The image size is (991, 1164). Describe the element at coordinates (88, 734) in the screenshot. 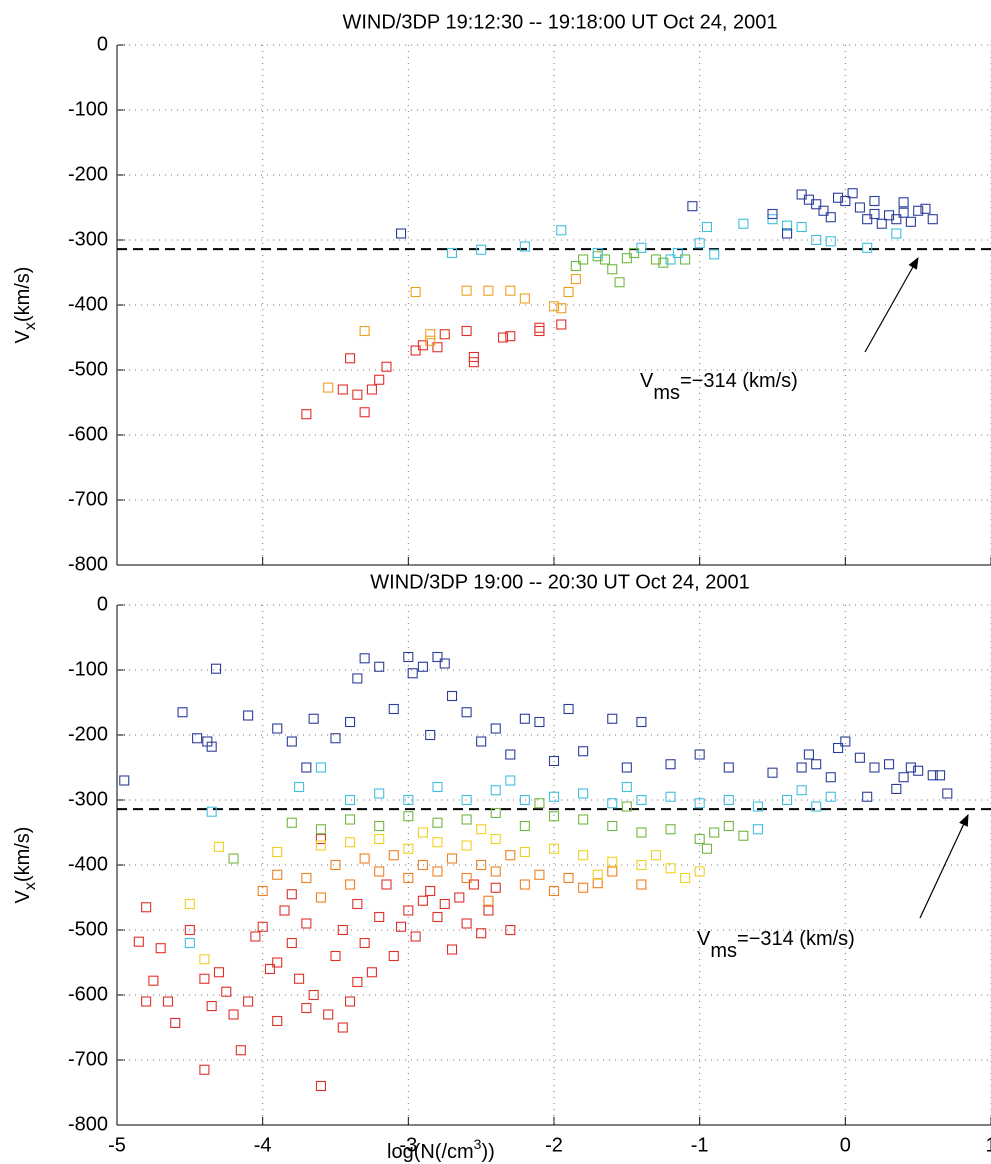

I see `y-tick-label: -200` at that location.